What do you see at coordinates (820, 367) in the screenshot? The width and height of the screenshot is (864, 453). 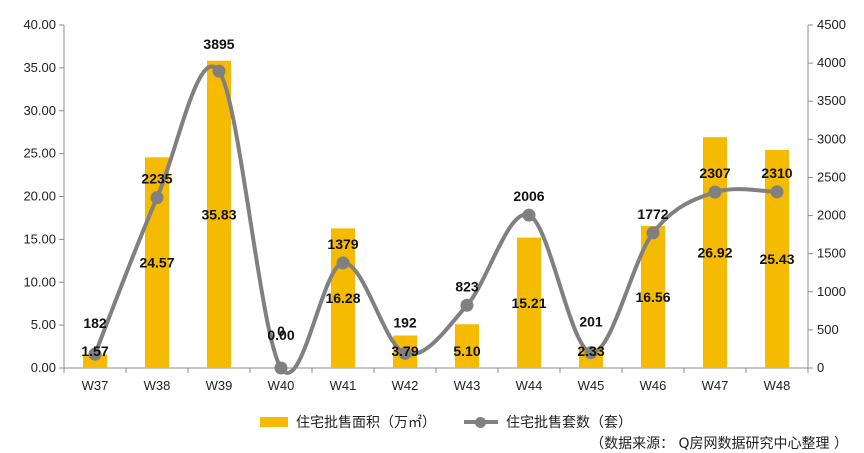 I see `y-right-tick-label: 0` at bounding box center [820, 367].